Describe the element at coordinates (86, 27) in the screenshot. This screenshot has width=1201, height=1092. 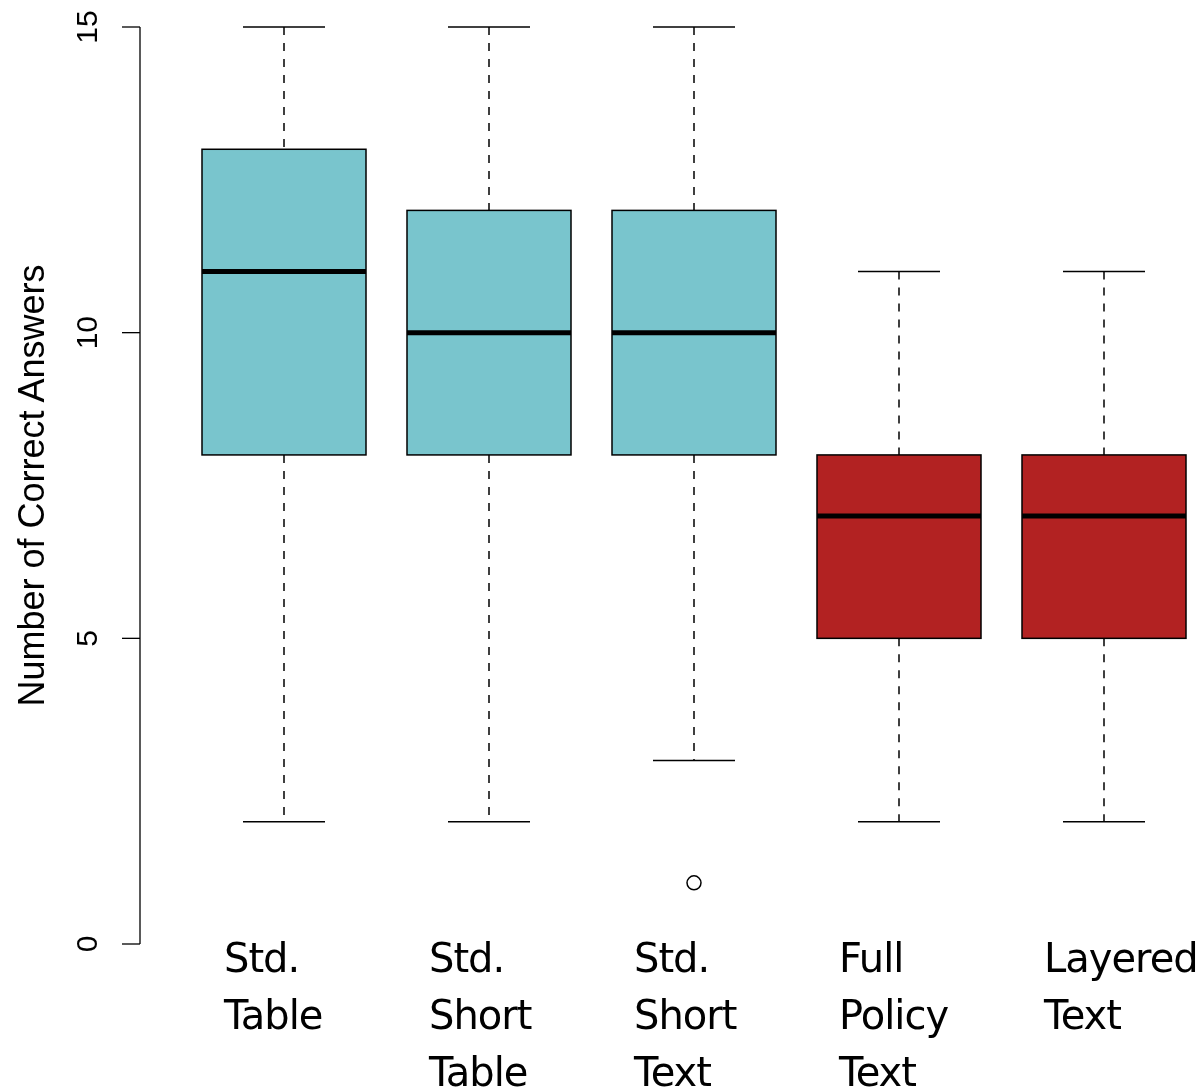
I see `y-tick-label: 15` at that location.